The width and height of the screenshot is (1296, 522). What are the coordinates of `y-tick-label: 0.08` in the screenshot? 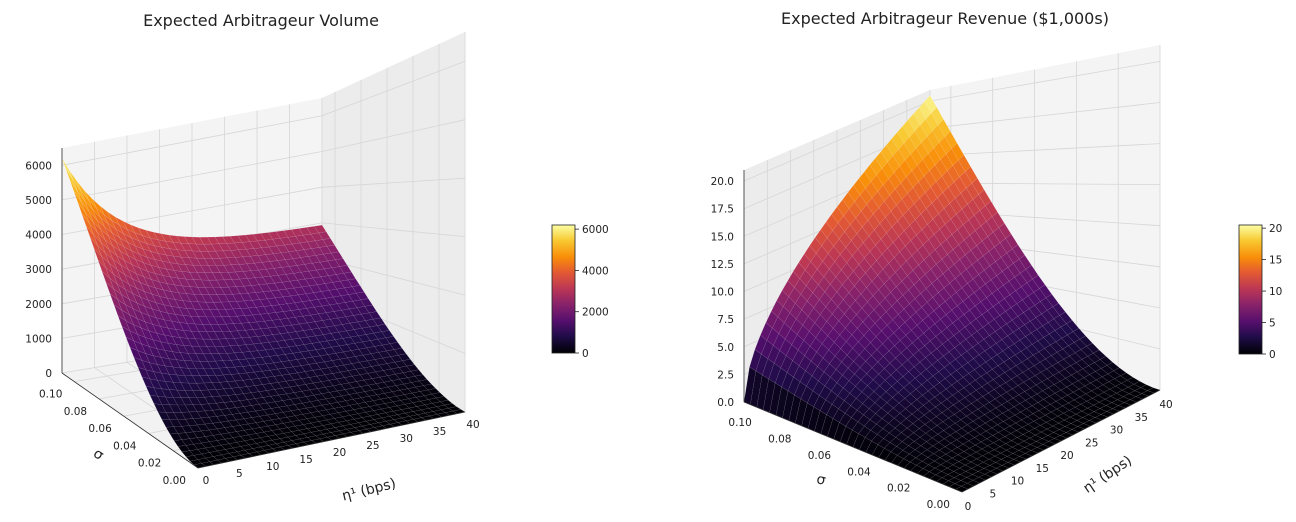 It's located at (75, 412).